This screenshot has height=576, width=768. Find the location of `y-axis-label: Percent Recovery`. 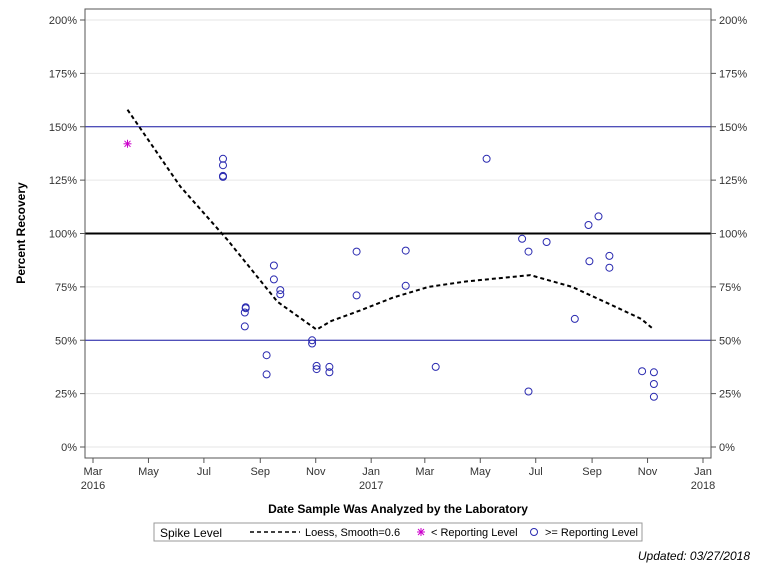

y-axis-label: Percent Recovery is located at coordinates (21, 233).